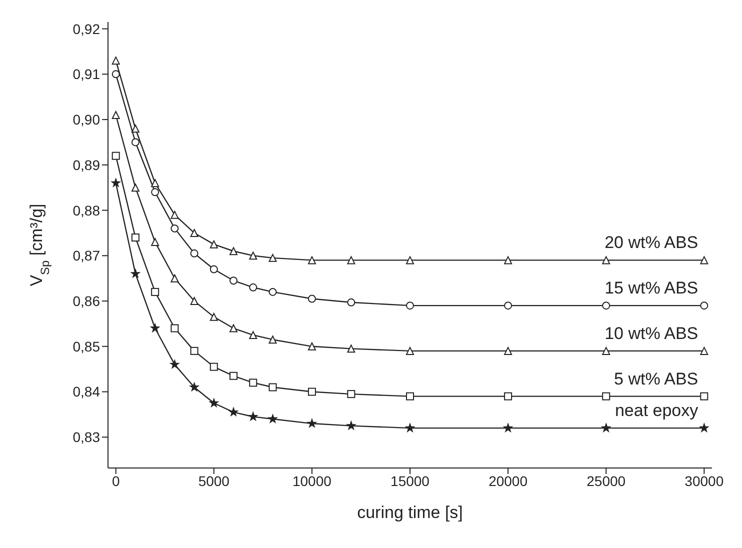 This screenshot has width=742, height=548. Describe the element at coordinates (86, 120) in the screenshot. I see `y-tick-label: 0,90` at that location.